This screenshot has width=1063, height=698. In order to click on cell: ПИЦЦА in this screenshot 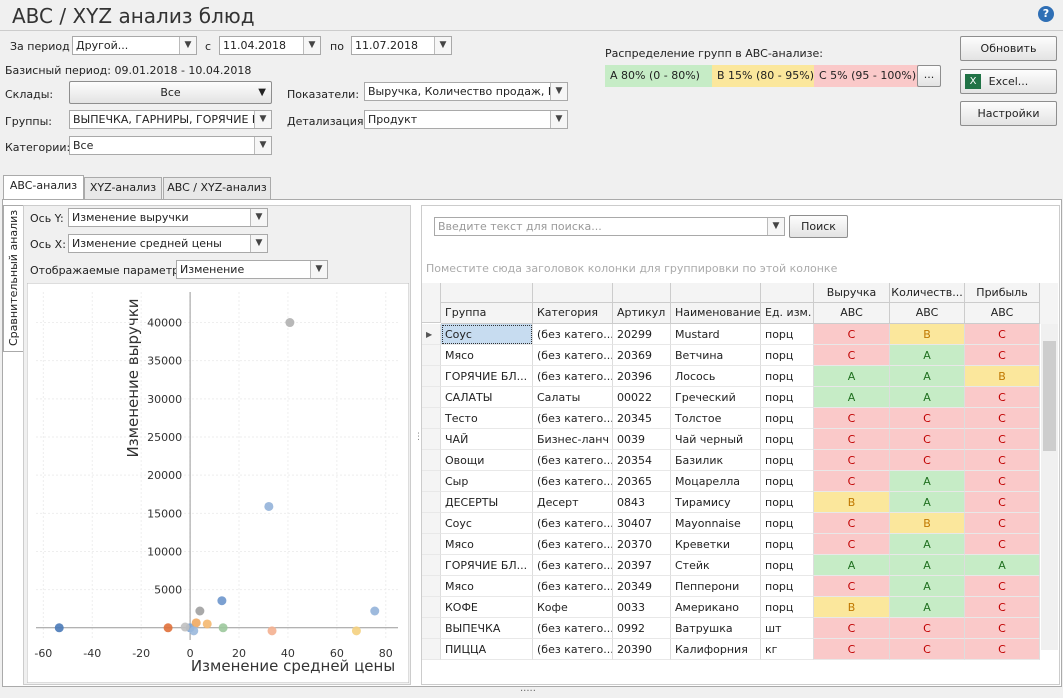, I will do `click(487, 649)`.